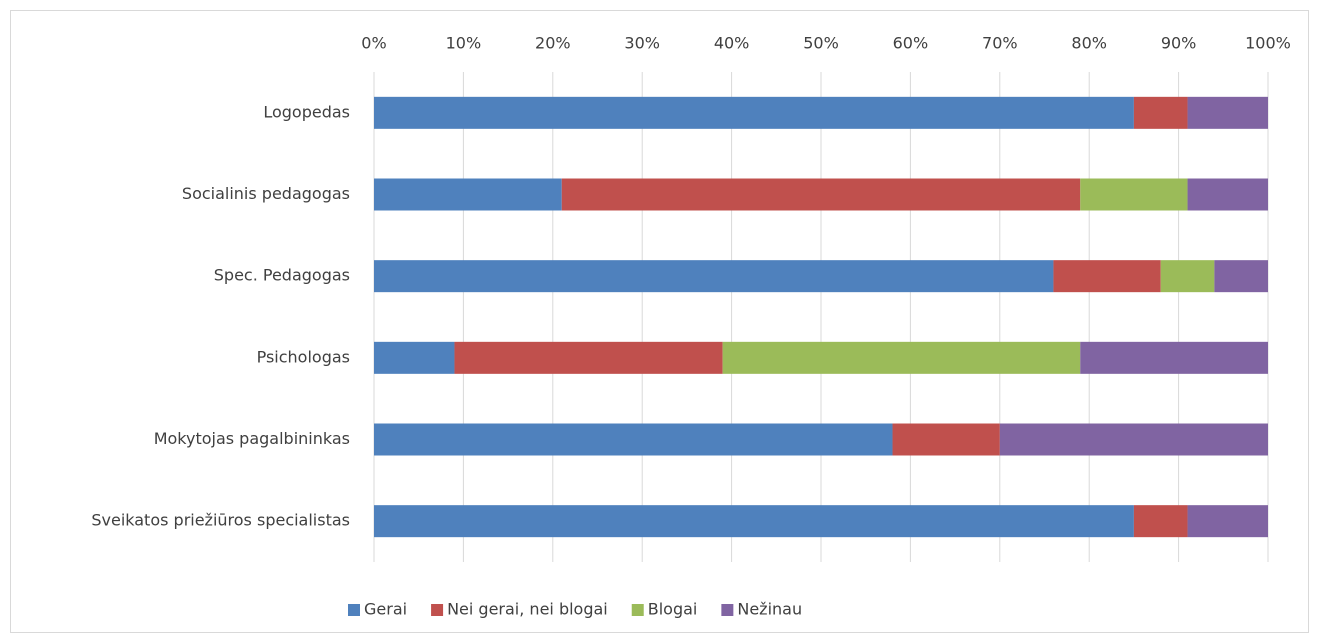 This screenshot has width=1319, height=644. Describe the element at coordinates (282, 275) in the screenshot. I see `y-tick-label: Spec. Pedagogas` at that location.